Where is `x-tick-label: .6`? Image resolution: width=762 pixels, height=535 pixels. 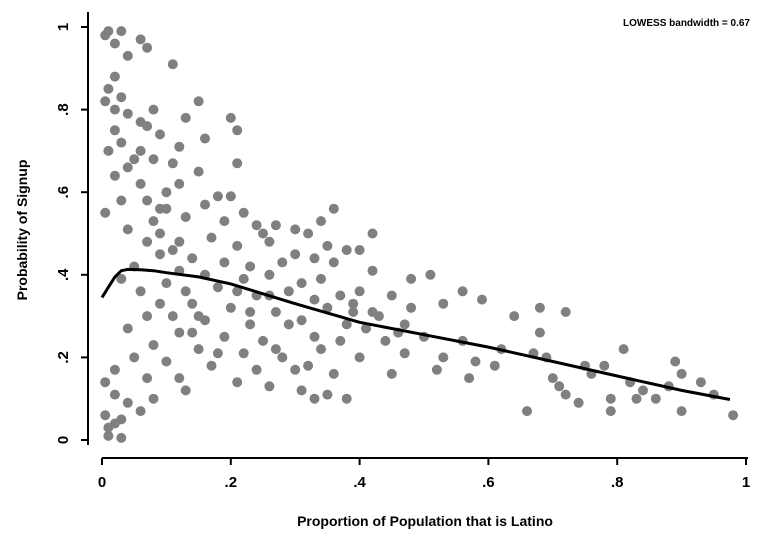
x-tick-label: .6 is located at coordinates (488, 482).